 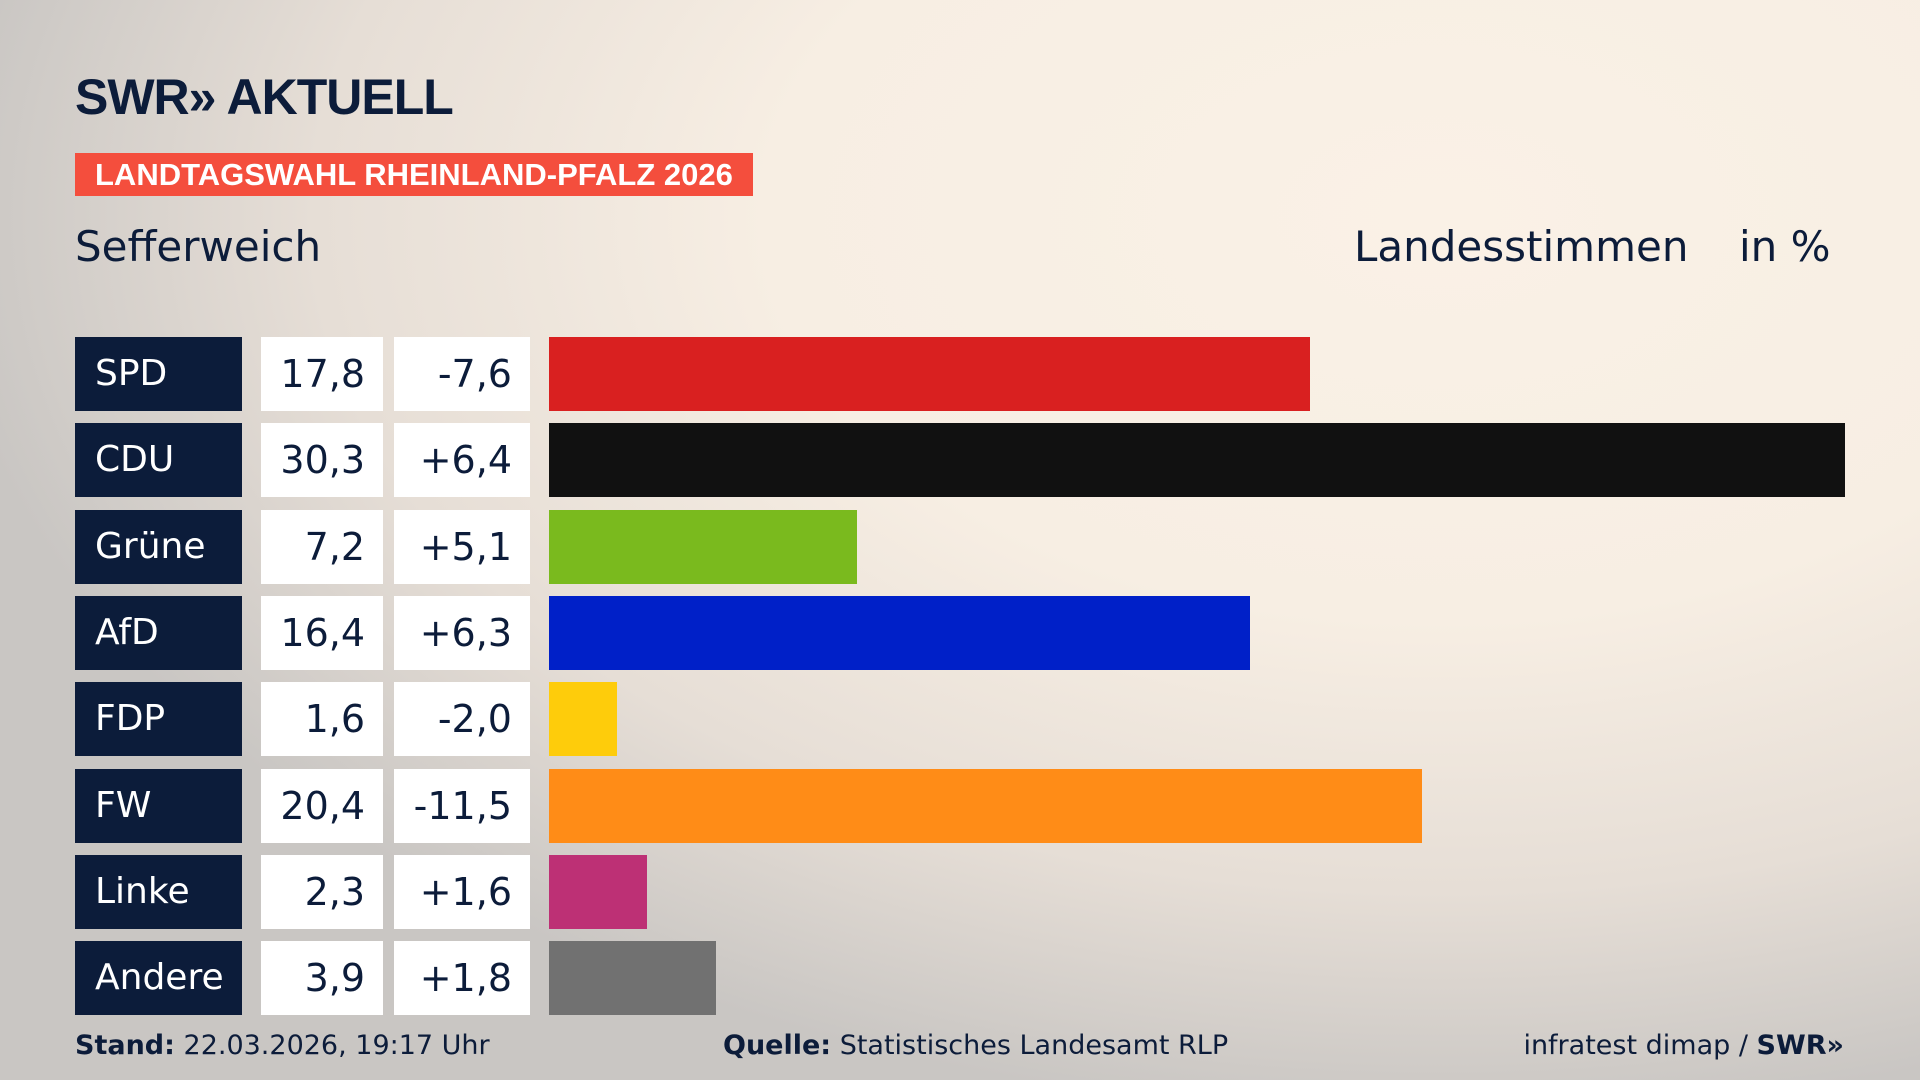 What do you see at coordinates (158, 805) in the screenshot?
I see `party-label: FW` at bounding box center [158, 805].